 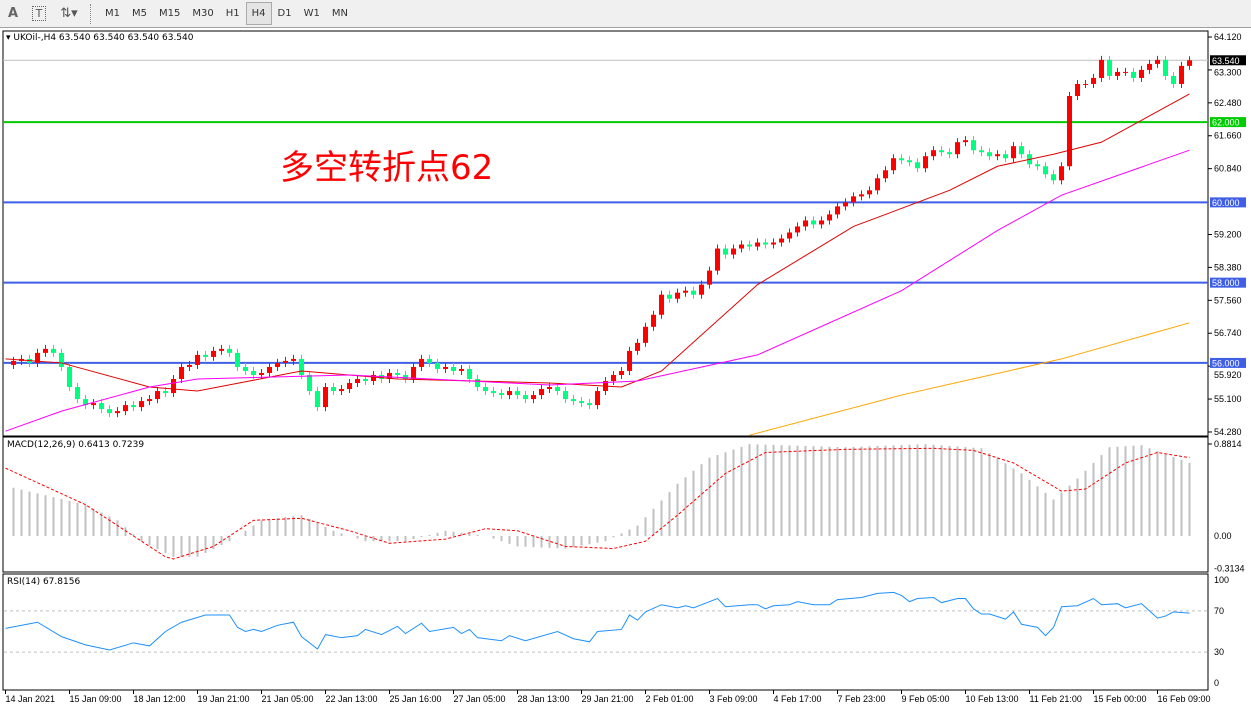 I want to click on timeframe-w1: W1, so click(x=311, y=13).